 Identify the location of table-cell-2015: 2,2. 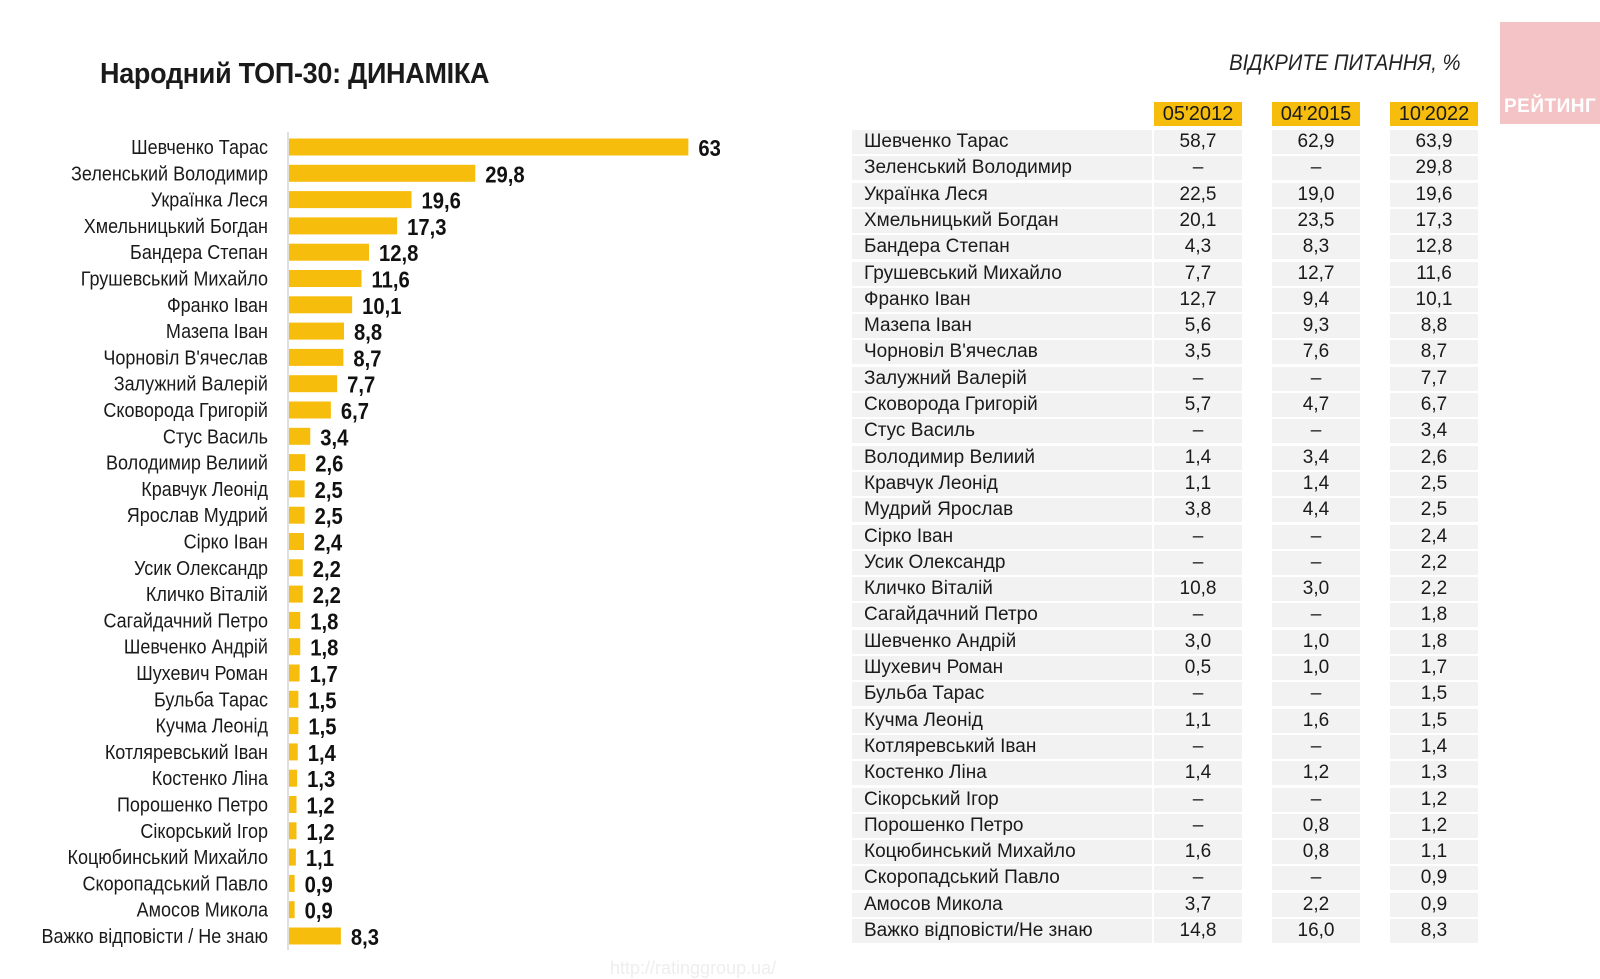
(1316, 904).